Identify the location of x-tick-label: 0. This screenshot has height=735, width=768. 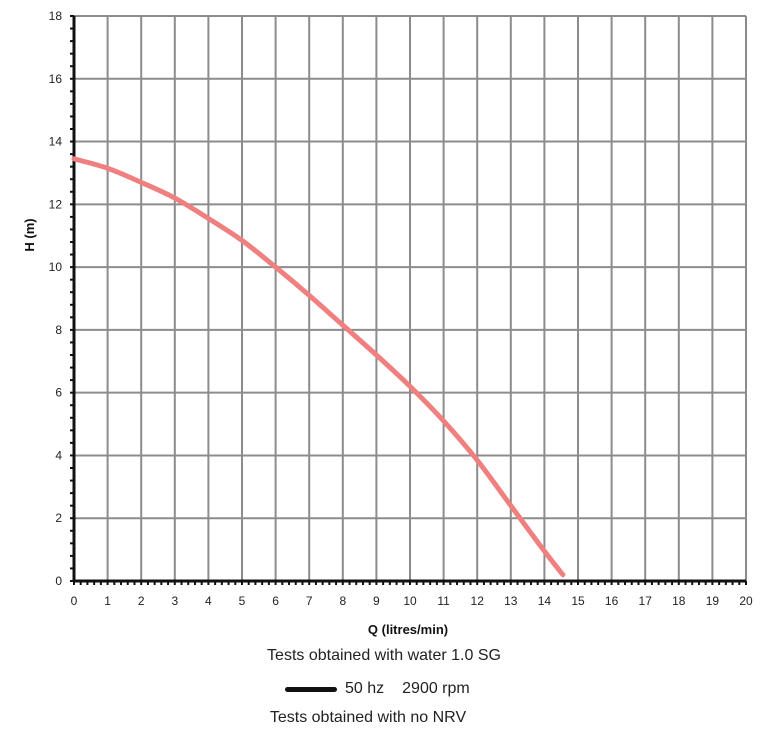
(74, 601).